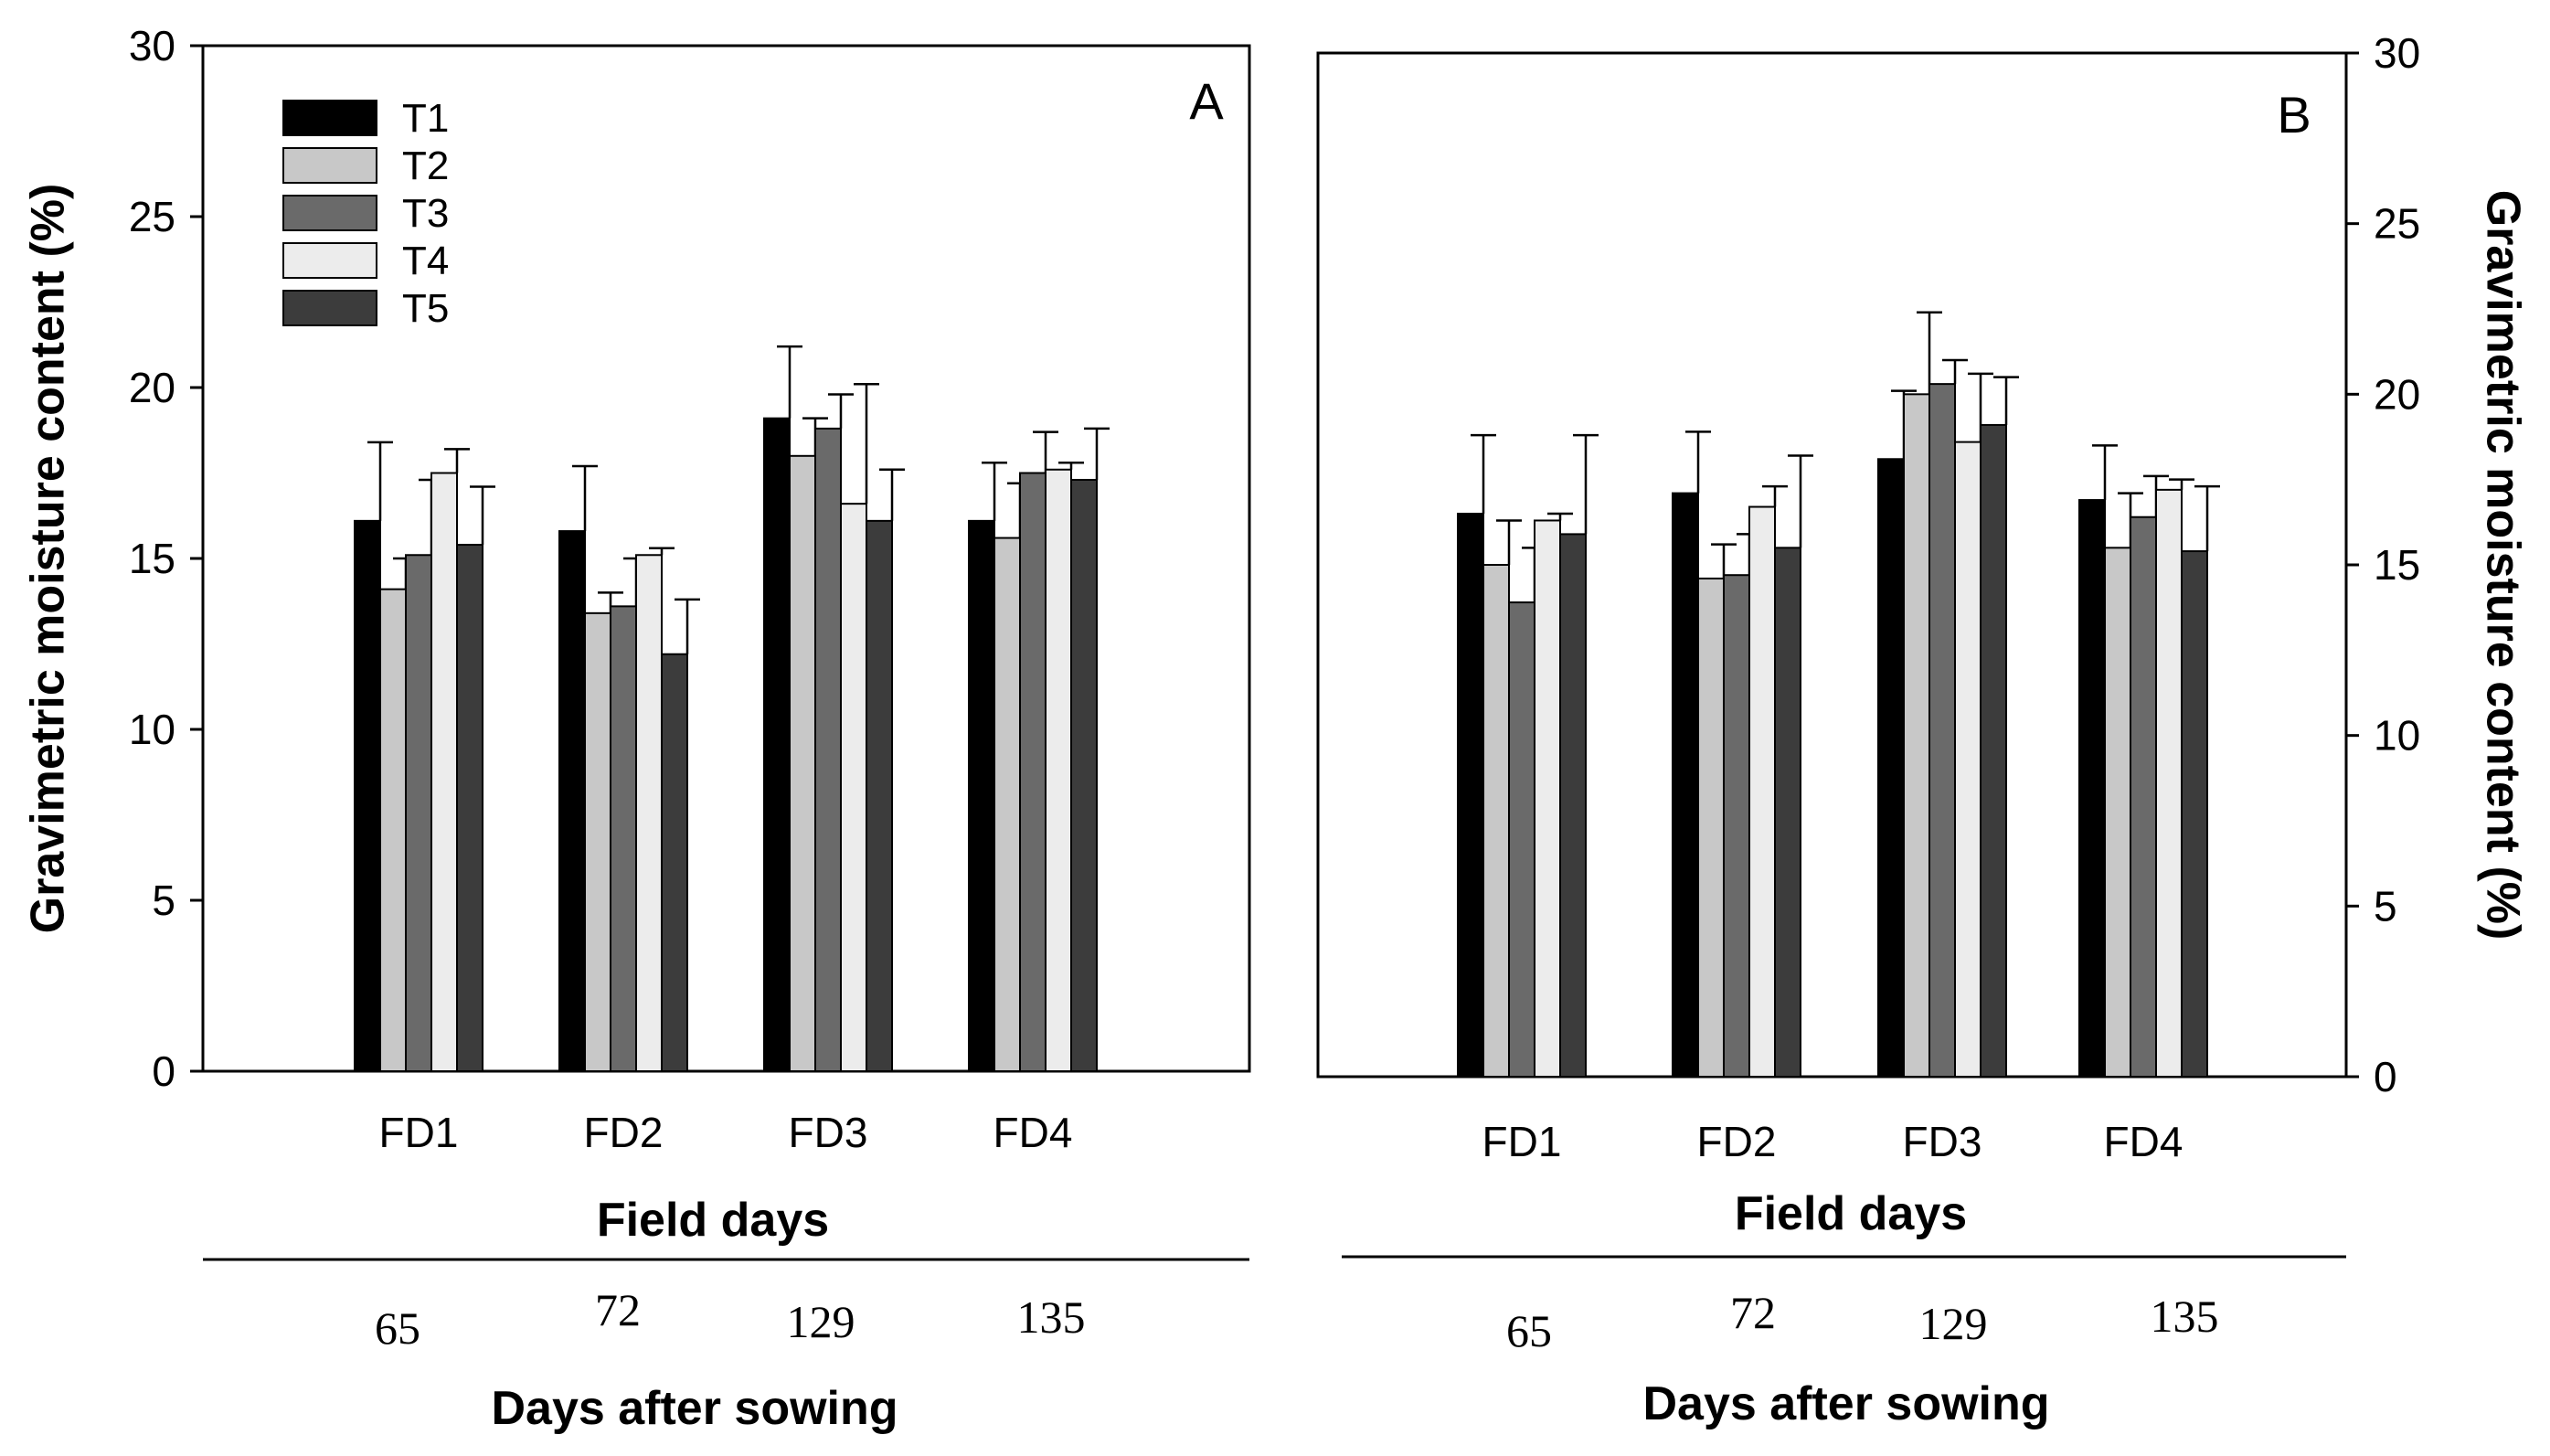 The image size is (2550, 1456). What do you see at coordinates (1207, 101) in the screenshot?
I see `panel-a-panel-letter: A` at bounding box center [1207, 101].